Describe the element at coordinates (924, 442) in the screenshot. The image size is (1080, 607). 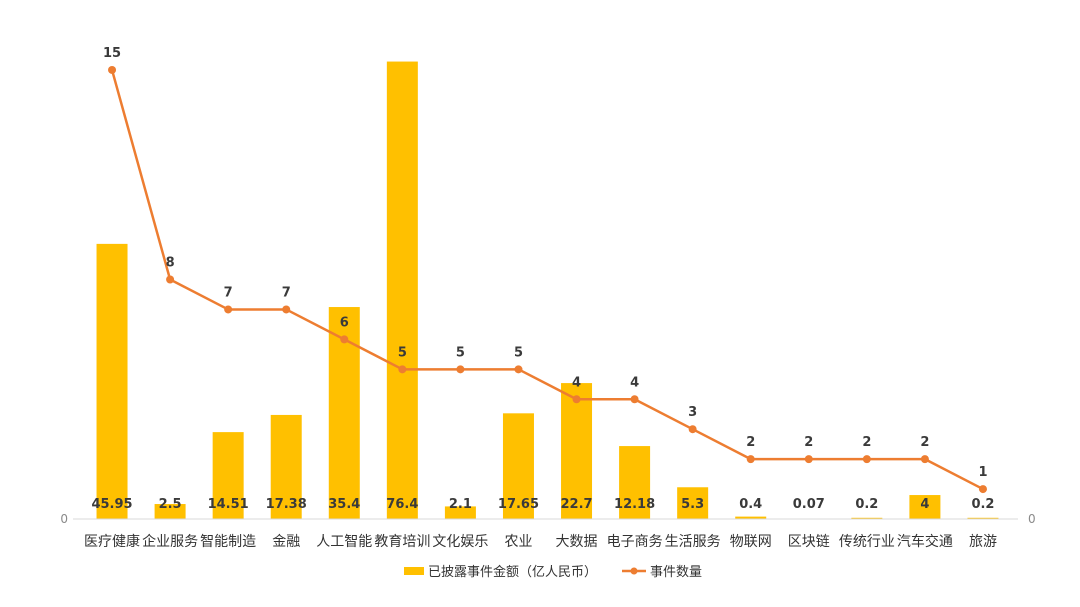
I see `line-value-label-15: 2` at that location.